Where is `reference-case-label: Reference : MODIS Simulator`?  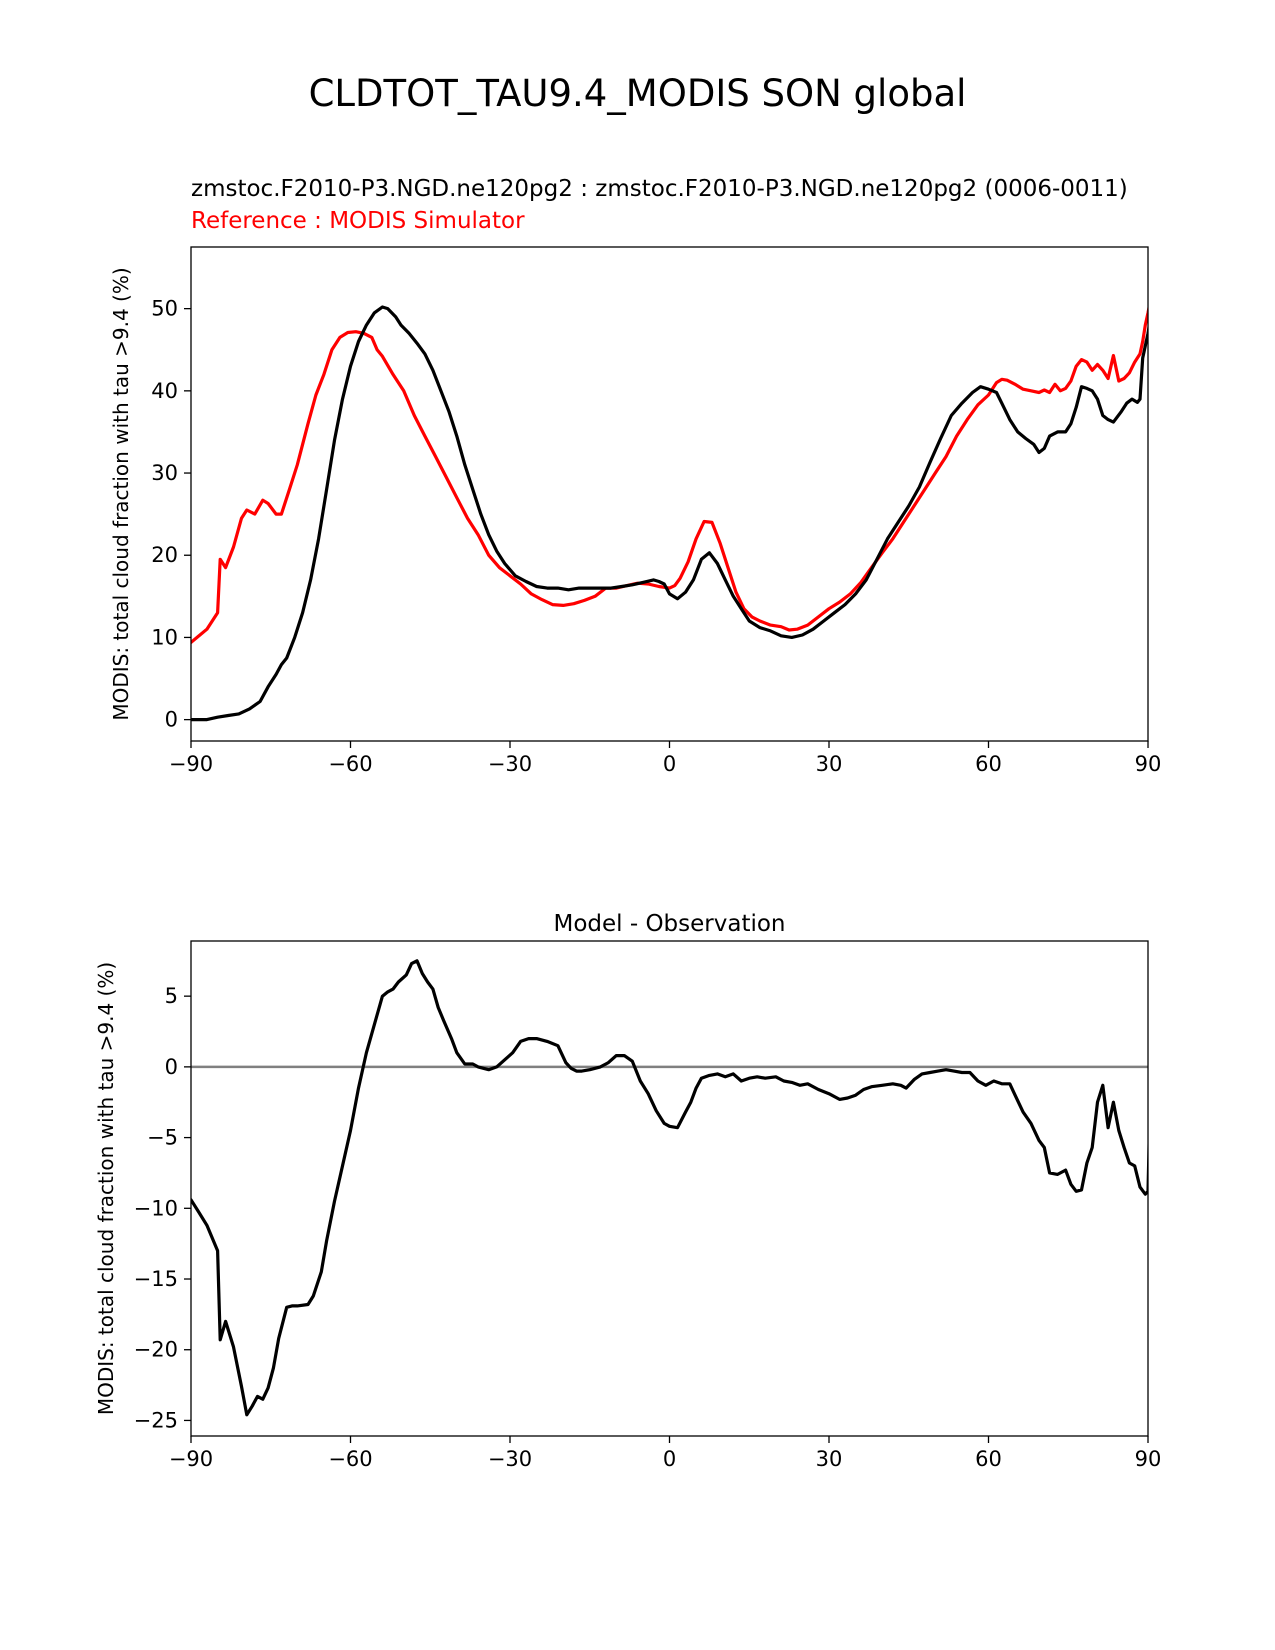
reference-case-label: Reference : MODIS Simulator is located at coordinates (358, 221).